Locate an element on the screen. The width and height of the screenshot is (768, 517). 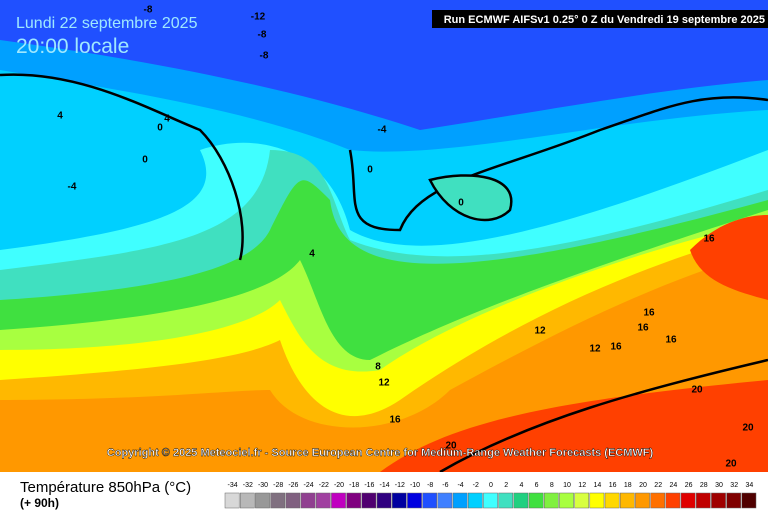
legend-tick-label: 26 is located at coordinates (689, 485).